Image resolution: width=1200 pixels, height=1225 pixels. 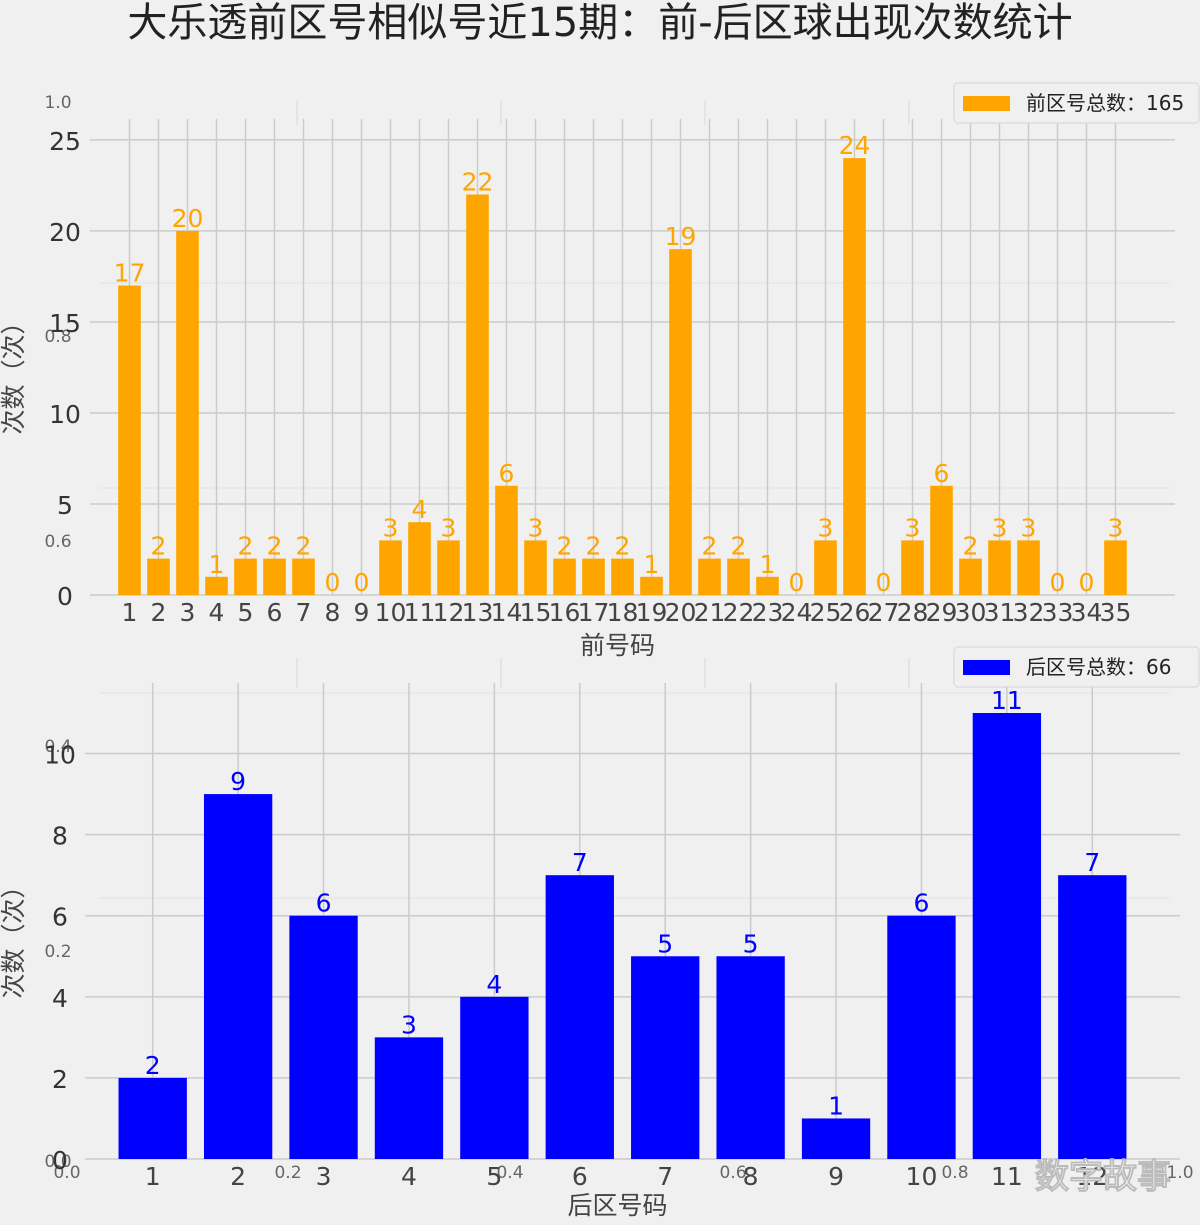 What do you see at coordinates (855, 612) in the screenshot?
I see `x-tick-label: 26` at bounding box center [855, 612].